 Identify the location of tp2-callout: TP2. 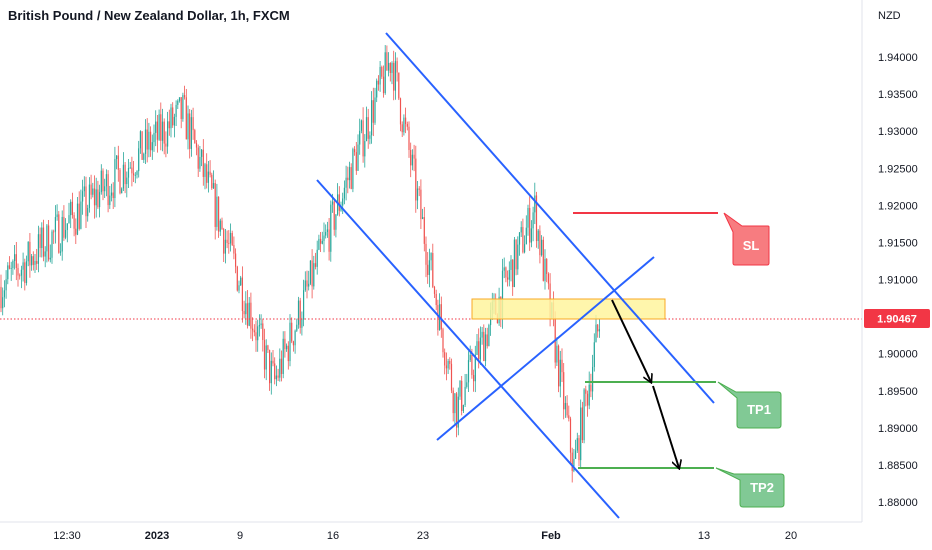
(750, 487).